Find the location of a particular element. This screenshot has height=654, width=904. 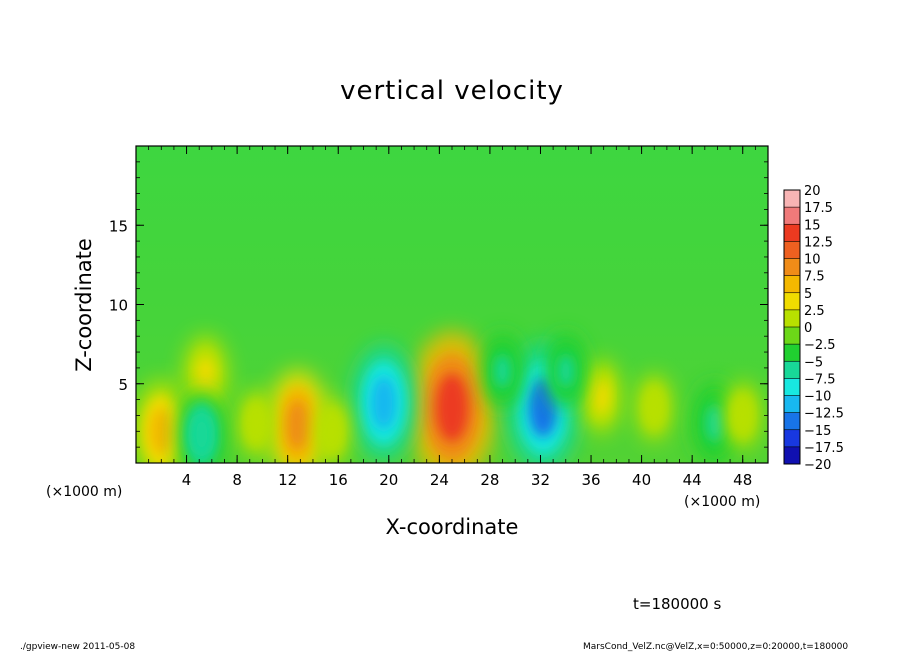

colorbar-label-7: 5 is located at coordinates (808, 294).